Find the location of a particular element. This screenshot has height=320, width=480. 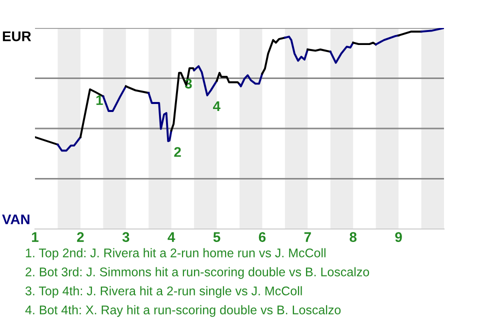

x-tick-label: 5 is located at coordinates (216, 237).